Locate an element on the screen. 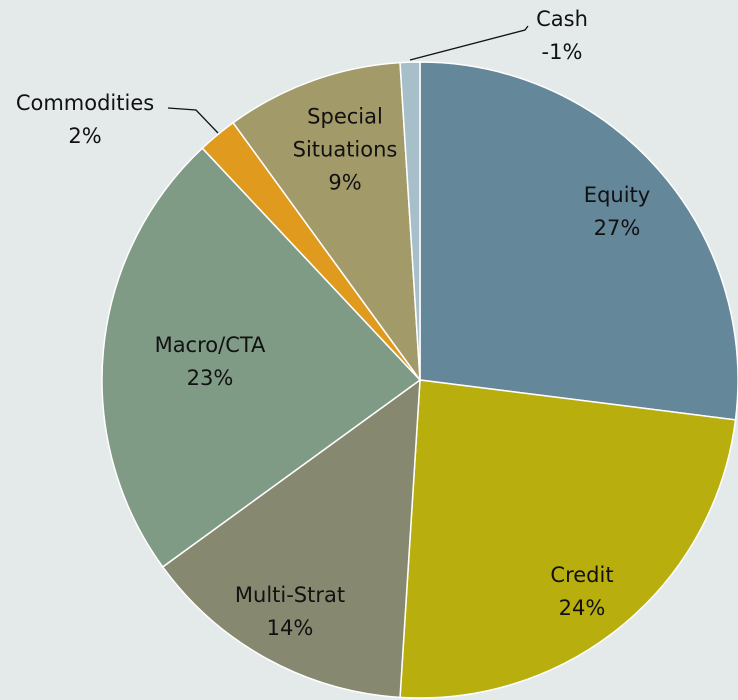  slice-label: Commodities 2% is located at coordinates (85, 120).